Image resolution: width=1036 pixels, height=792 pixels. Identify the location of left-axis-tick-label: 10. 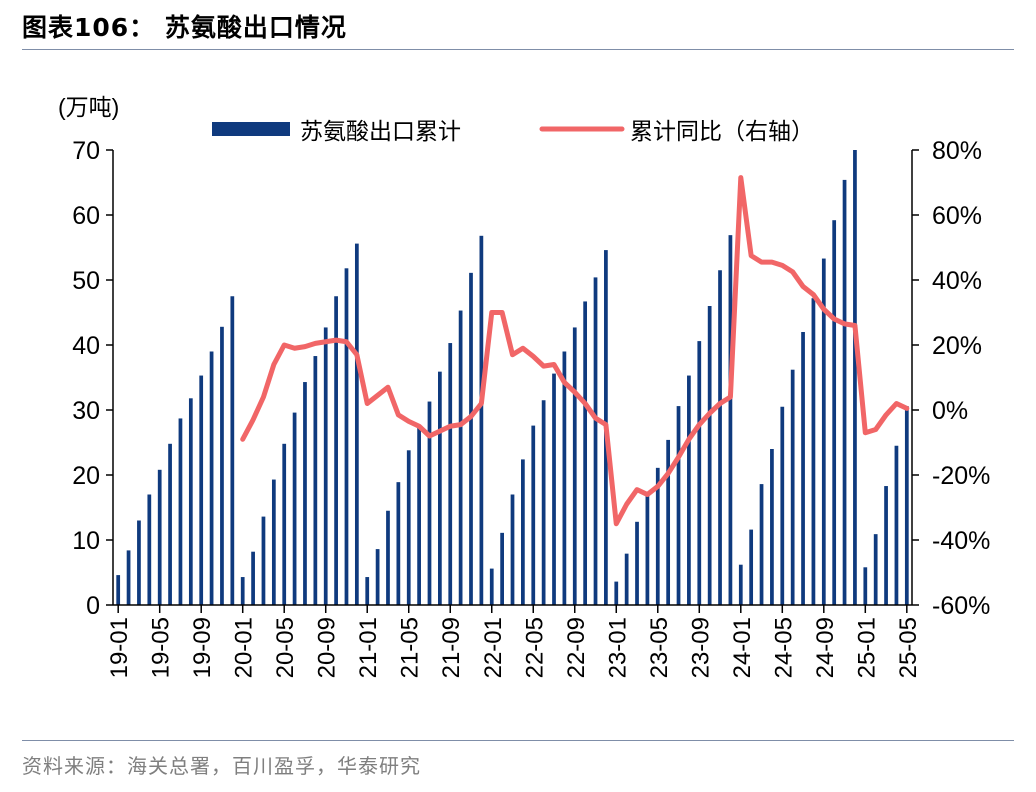
(86, 541).